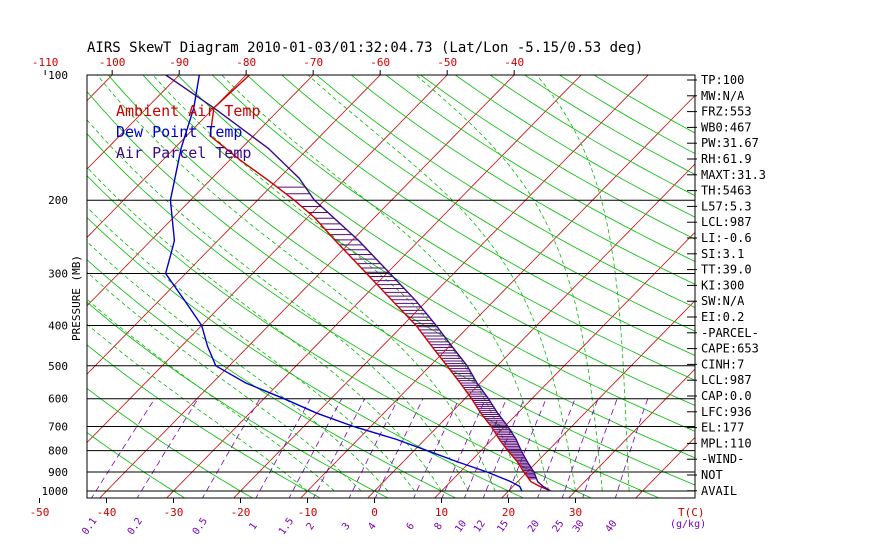 This screenshot has width=870, height=560. Describe the element at coordinates (40, 512) in the screenshot. I see `bottom-temp-tick-label: -50` at that location.